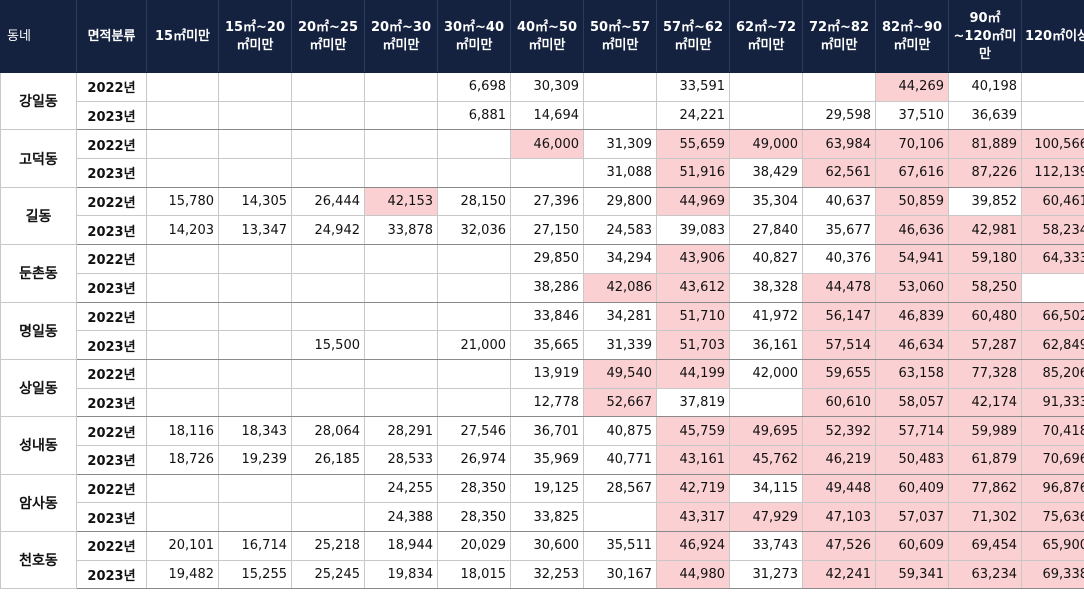 This screenshot has height=598, width=1084. I want to click on value-cell: 46,219, so click(839, 459).